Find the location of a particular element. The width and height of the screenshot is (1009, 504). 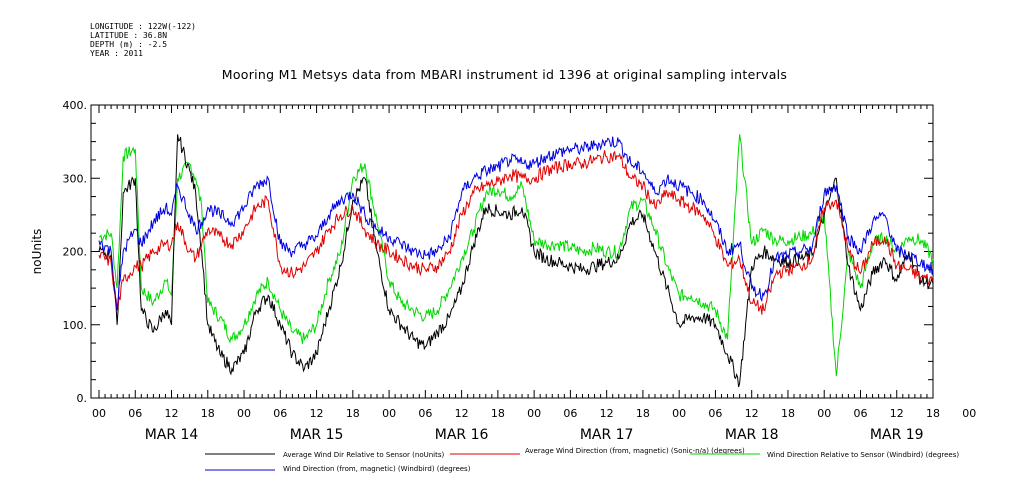

x-day-label: MAR 17 is located at coordinates (607, 435).